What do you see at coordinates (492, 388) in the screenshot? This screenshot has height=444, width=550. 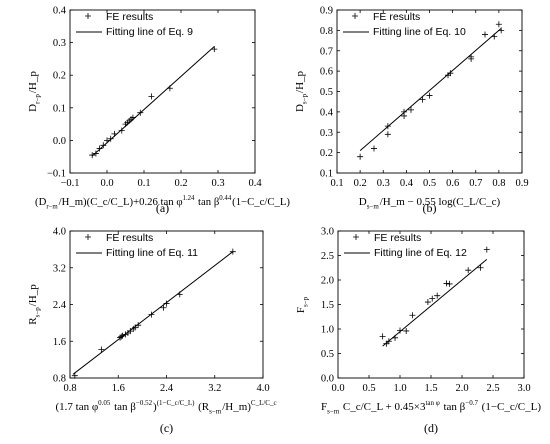 I see `x-tick-label: 2.5` at bounding box center [492, 388].